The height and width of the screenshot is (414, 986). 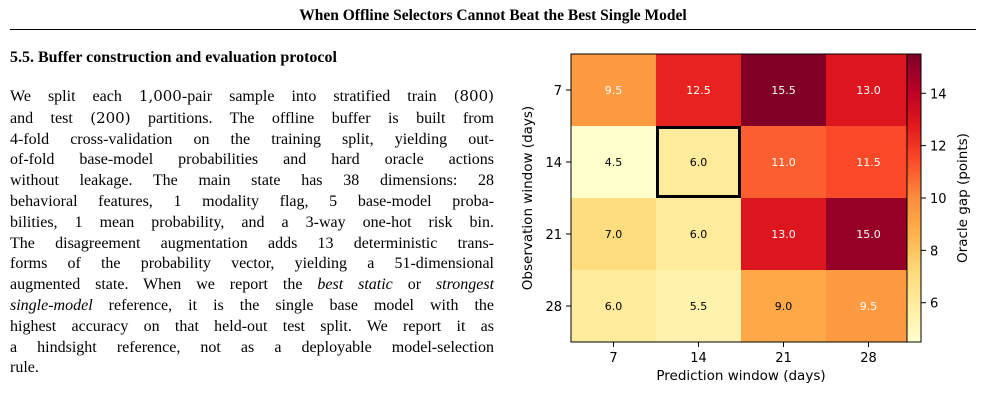 I want to click on colorbar-ticks: 6 8 10 12 14, so click(x=934, y=199).